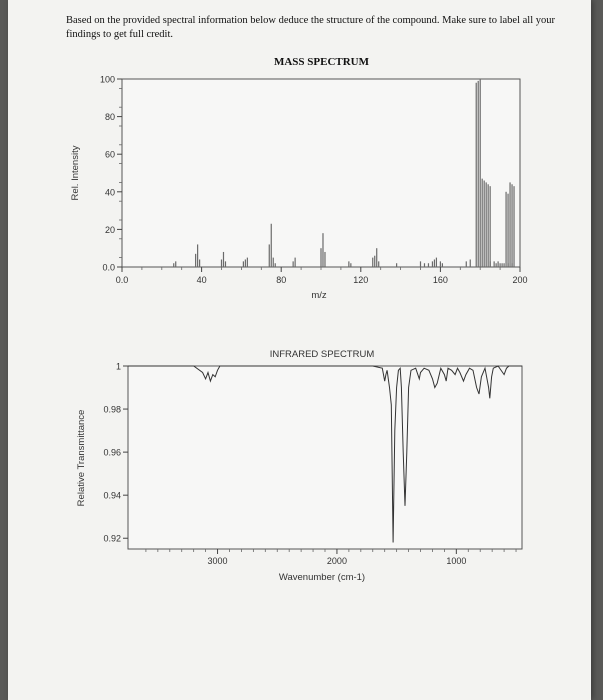 The image size is (603, 700). I want to click on mass-spectrum-title: MASS SPECTRUM, so click(321, 62).